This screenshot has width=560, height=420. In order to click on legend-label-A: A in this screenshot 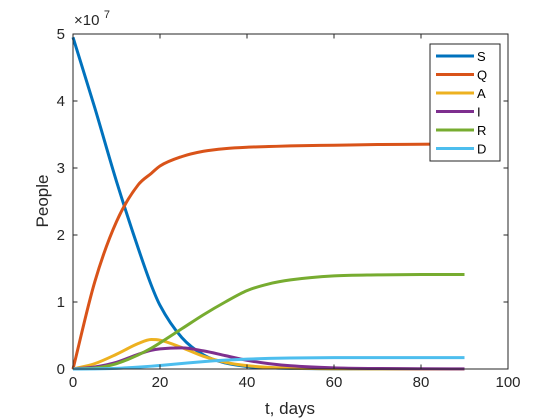, I will do `click(481, 93)`.